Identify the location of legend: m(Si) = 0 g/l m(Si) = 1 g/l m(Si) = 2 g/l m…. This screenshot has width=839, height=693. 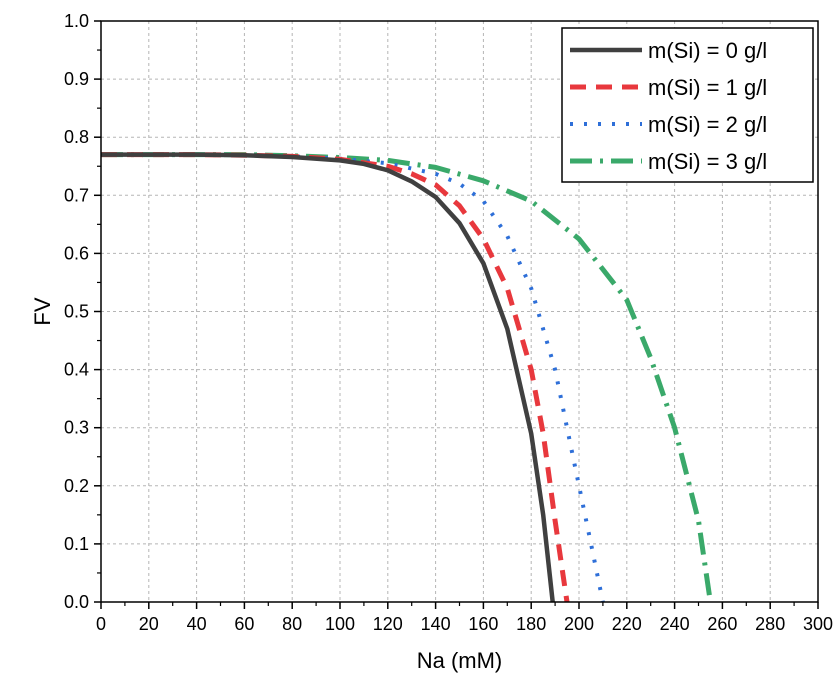
(687, 105).